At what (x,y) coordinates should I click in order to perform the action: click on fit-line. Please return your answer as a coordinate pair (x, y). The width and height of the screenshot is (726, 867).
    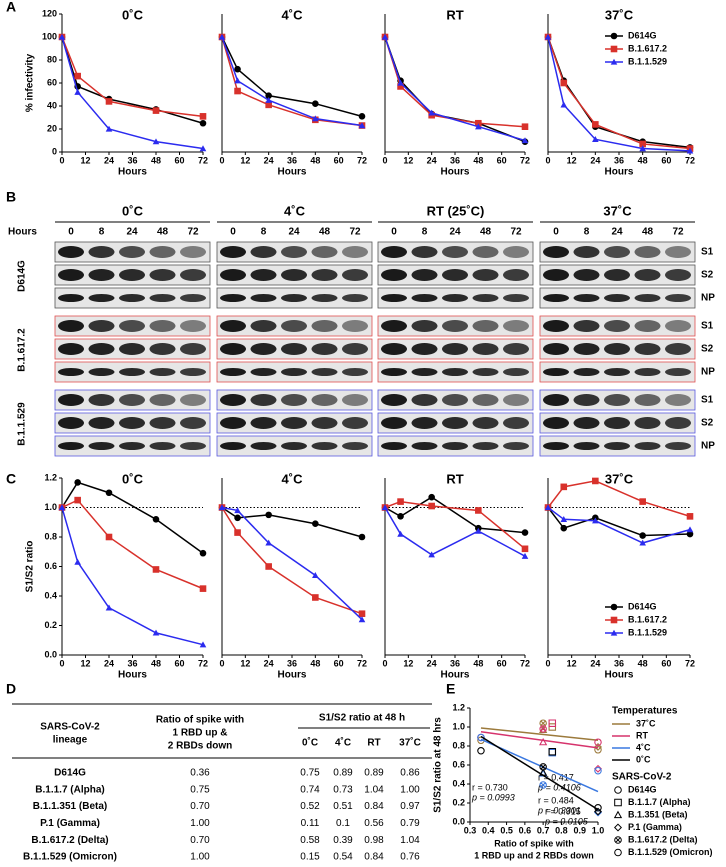
    Looking at the image, I should click on (539, 773).